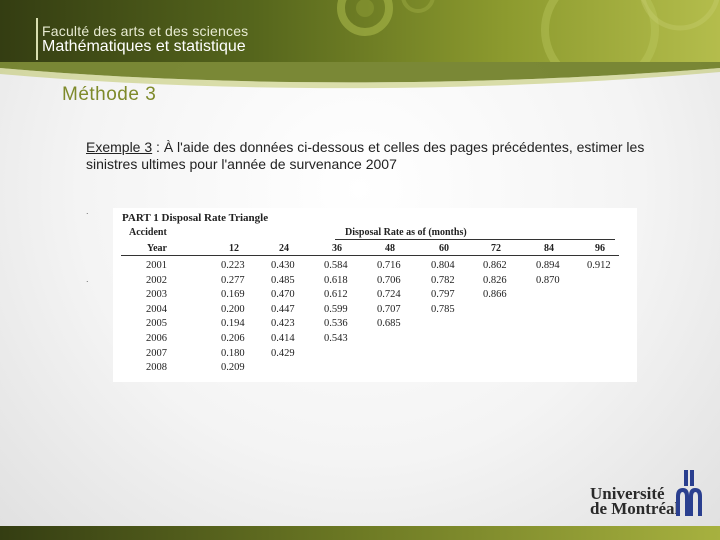 The height and width of the screenshot is (540, 720). Describe the element at coordinates (284, 248) in the screenshot. I see `column-header: 24` at that location.